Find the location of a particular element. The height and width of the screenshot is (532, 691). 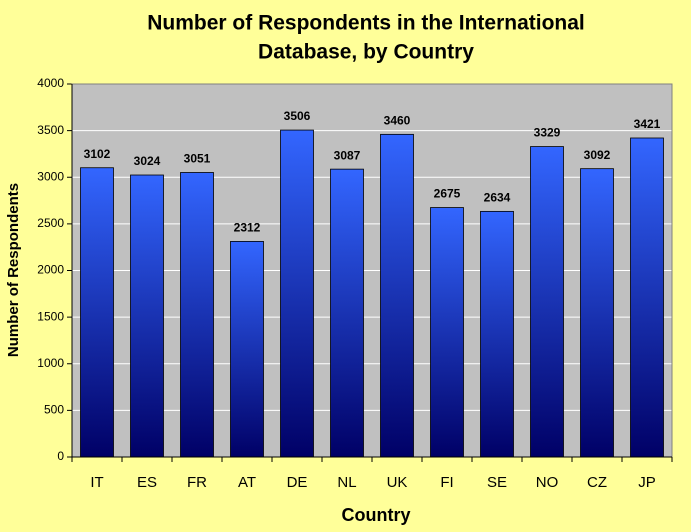

x-tick-label: SE is located at coordinates (497, 482).